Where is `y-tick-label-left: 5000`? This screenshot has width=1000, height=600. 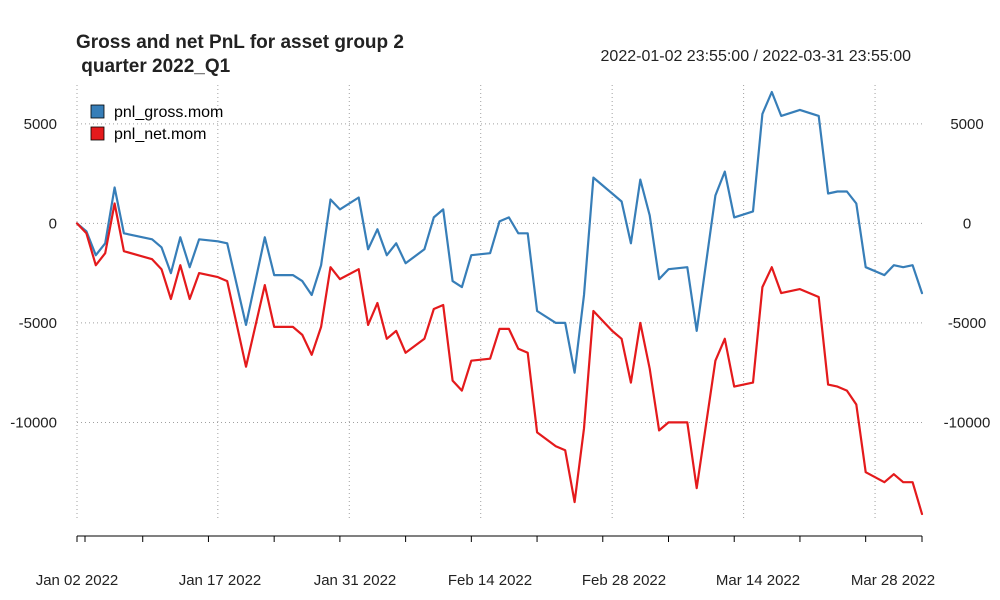
y-tick-label-left: 5000 is located at coordinates (40, 124).